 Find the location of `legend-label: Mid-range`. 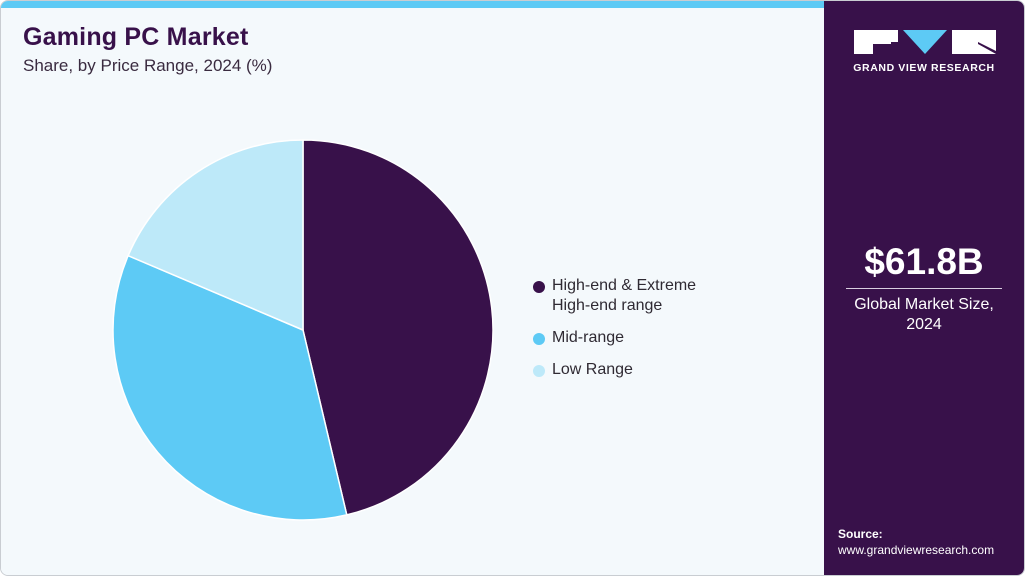

legend-label: Mid-range is located at coordinates (588, 337).